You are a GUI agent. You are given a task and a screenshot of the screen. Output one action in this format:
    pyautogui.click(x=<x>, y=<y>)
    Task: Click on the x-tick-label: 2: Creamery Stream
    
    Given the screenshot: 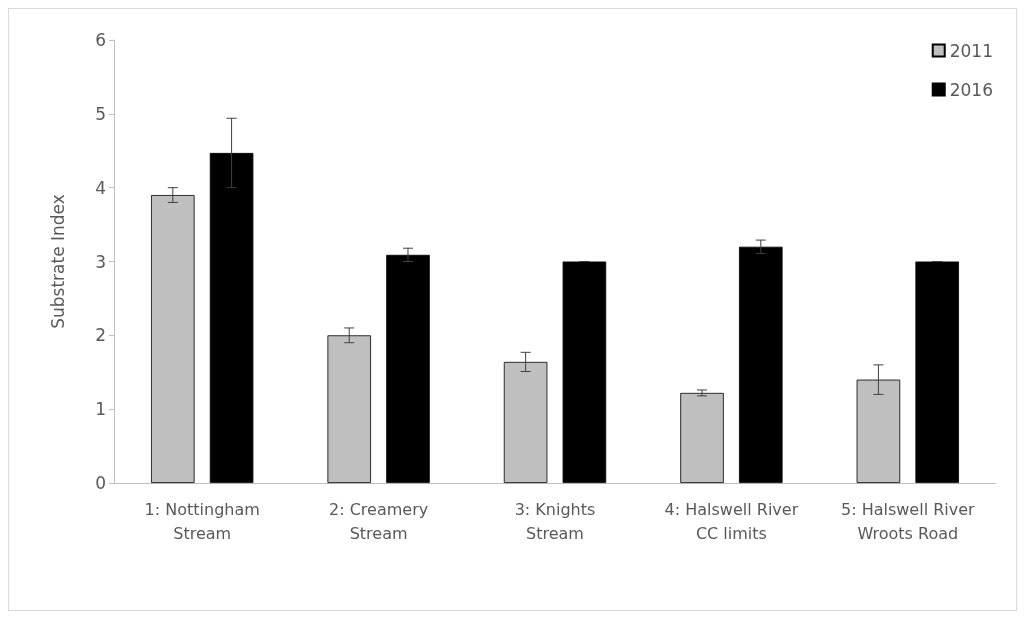 What is the action you would take?
    pyautogui.click(x=379, y=521)
    